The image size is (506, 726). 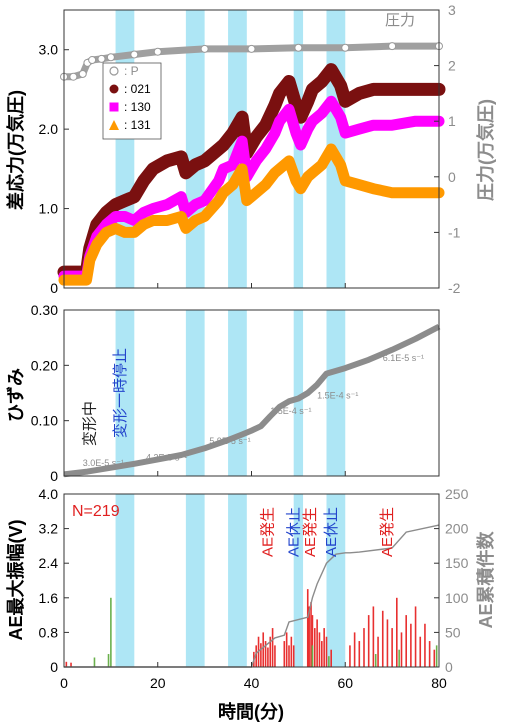 I want to click on pressure-y-tick-label: 2, so click(x=452, y=66).